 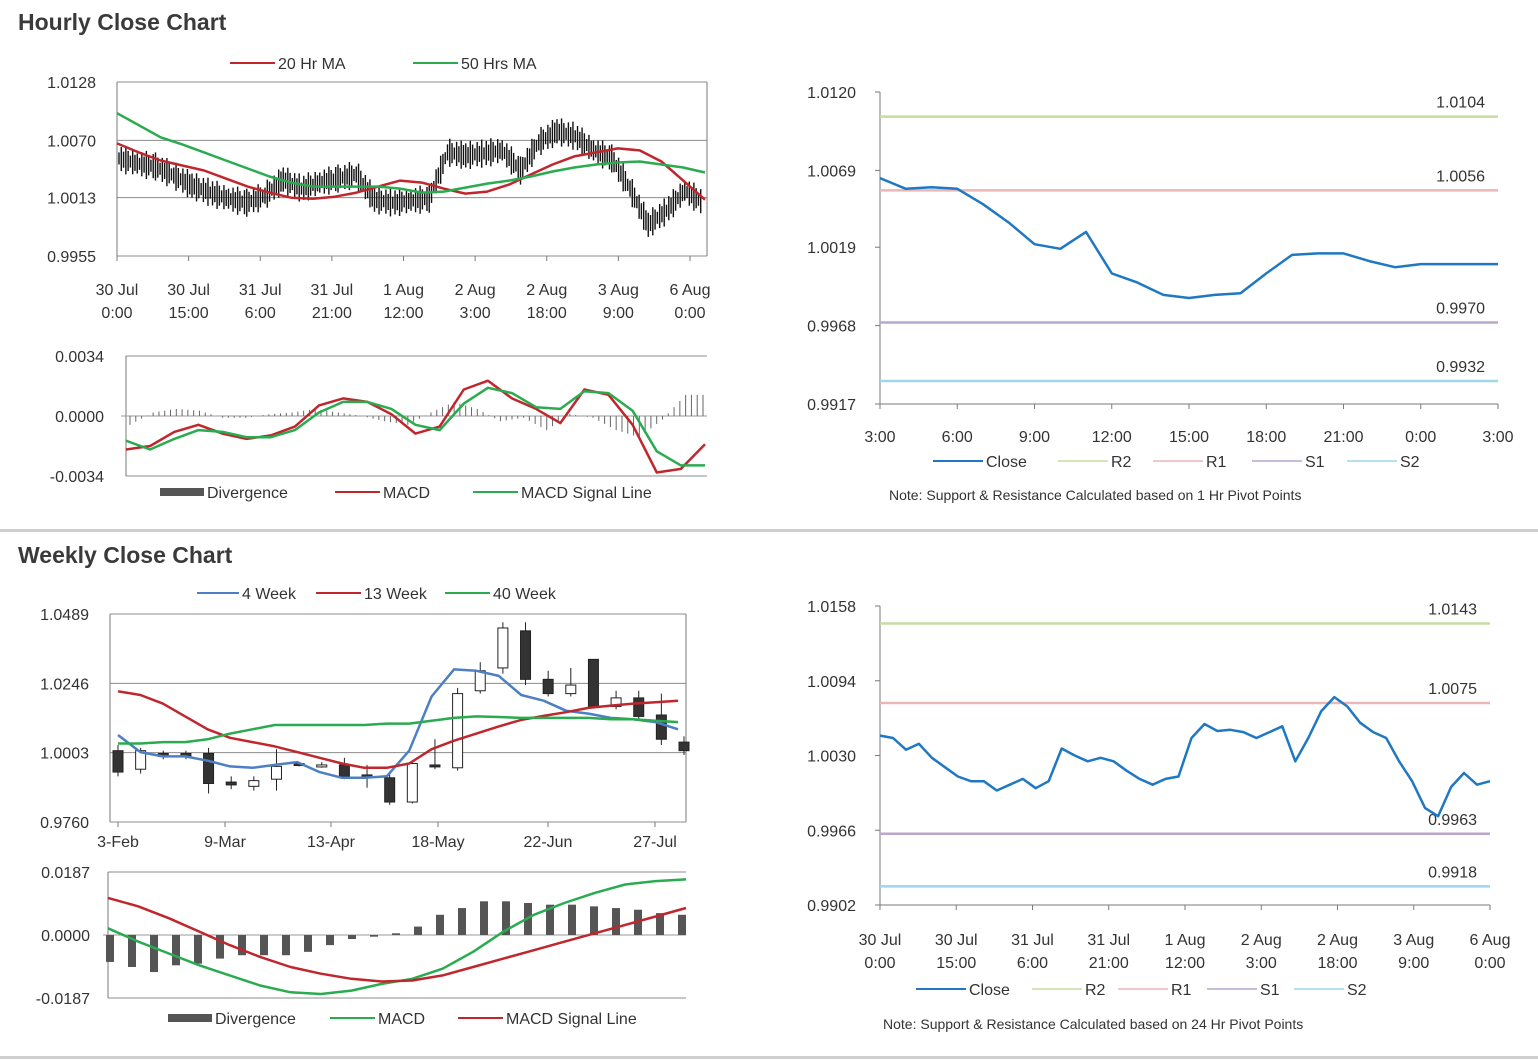 I want to click on weekly-macd-y-tick-0: 0.0187, so click(x=65, y=873).